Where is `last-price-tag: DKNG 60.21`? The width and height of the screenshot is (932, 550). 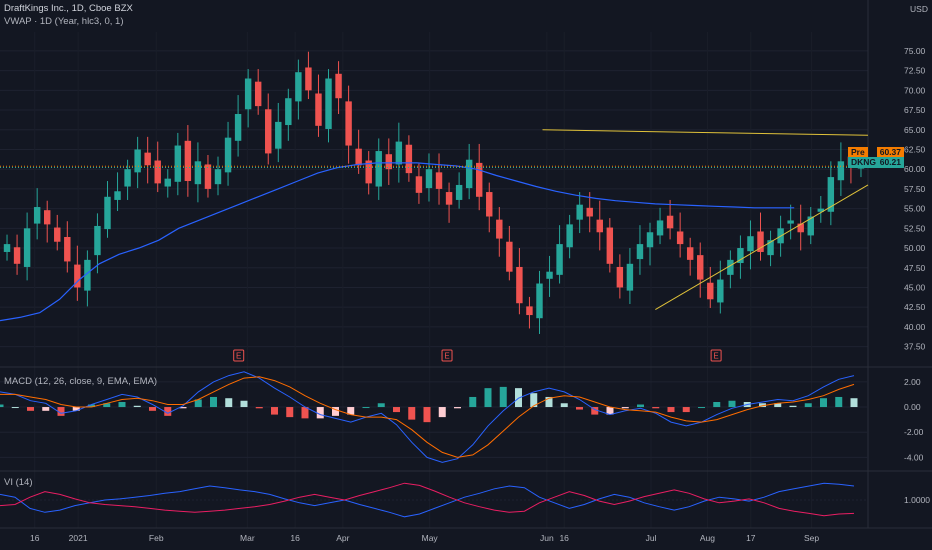
last-price-tag: DKNG 60.21 is located at coordinates (876, 162).